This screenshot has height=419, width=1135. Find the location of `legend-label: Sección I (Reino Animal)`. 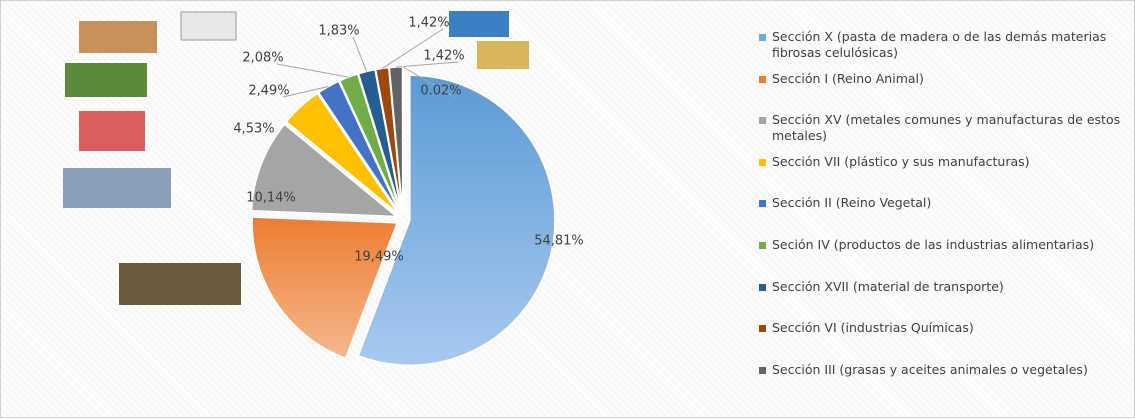

legend-label: Sección I (Reino Animal) is located at coordinates (848, 79).